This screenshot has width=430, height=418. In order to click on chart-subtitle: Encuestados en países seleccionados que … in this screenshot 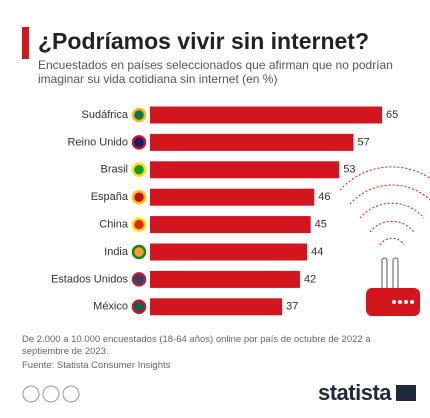, I will do `click(215, 72)`.